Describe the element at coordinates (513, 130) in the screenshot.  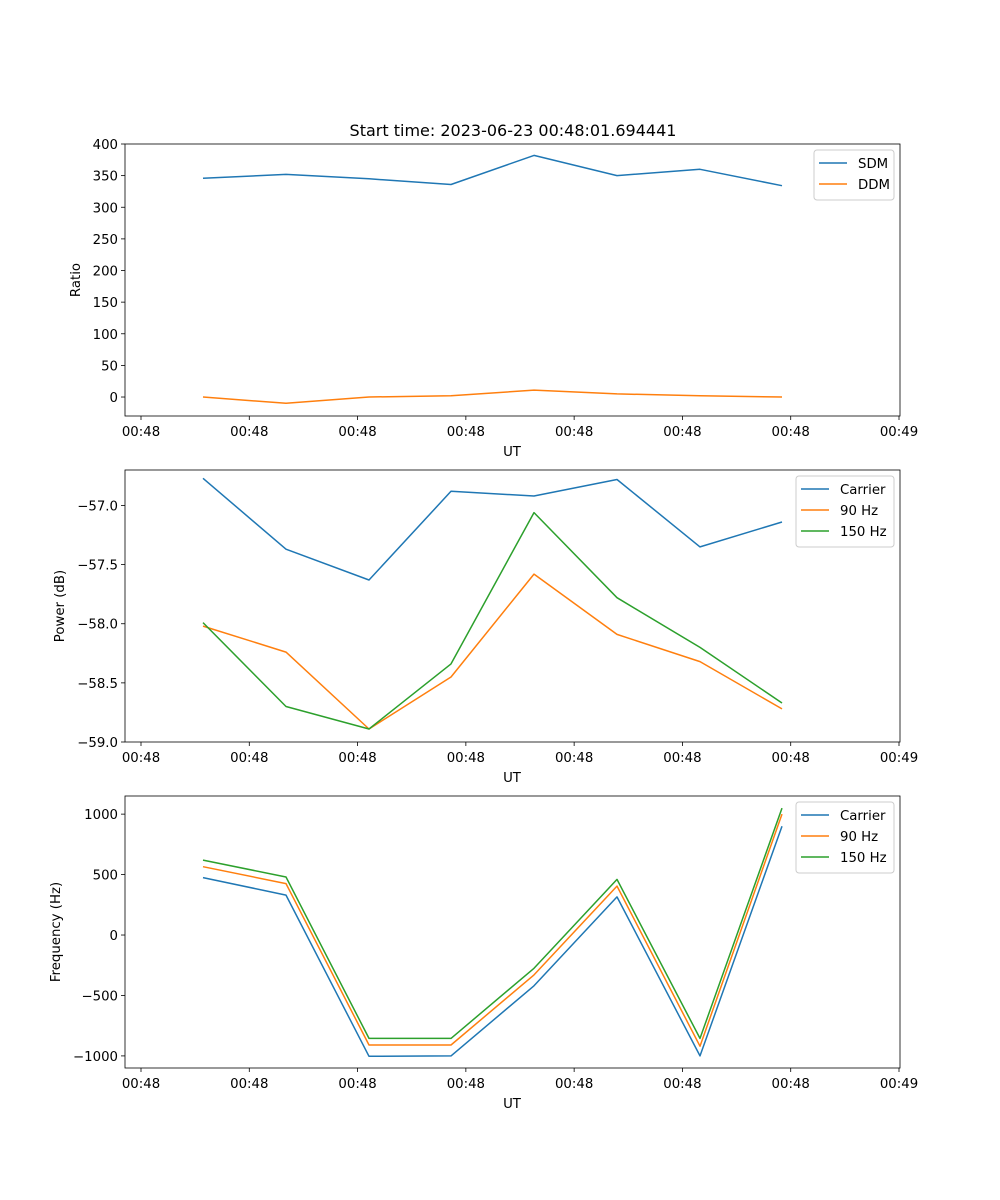
I see `figure-title: Start time: 2023-06-23 00:48:01.694441` at that location.